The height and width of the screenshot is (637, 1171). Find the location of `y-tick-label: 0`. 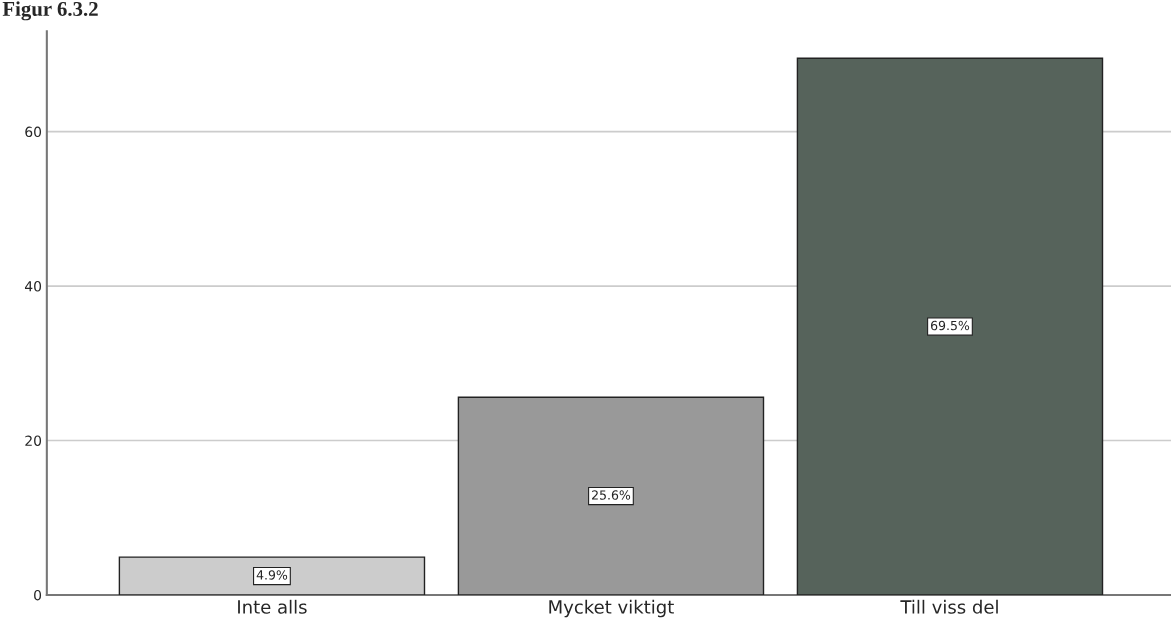

y-tick-label: 0 is located at coordinates (38, 595).